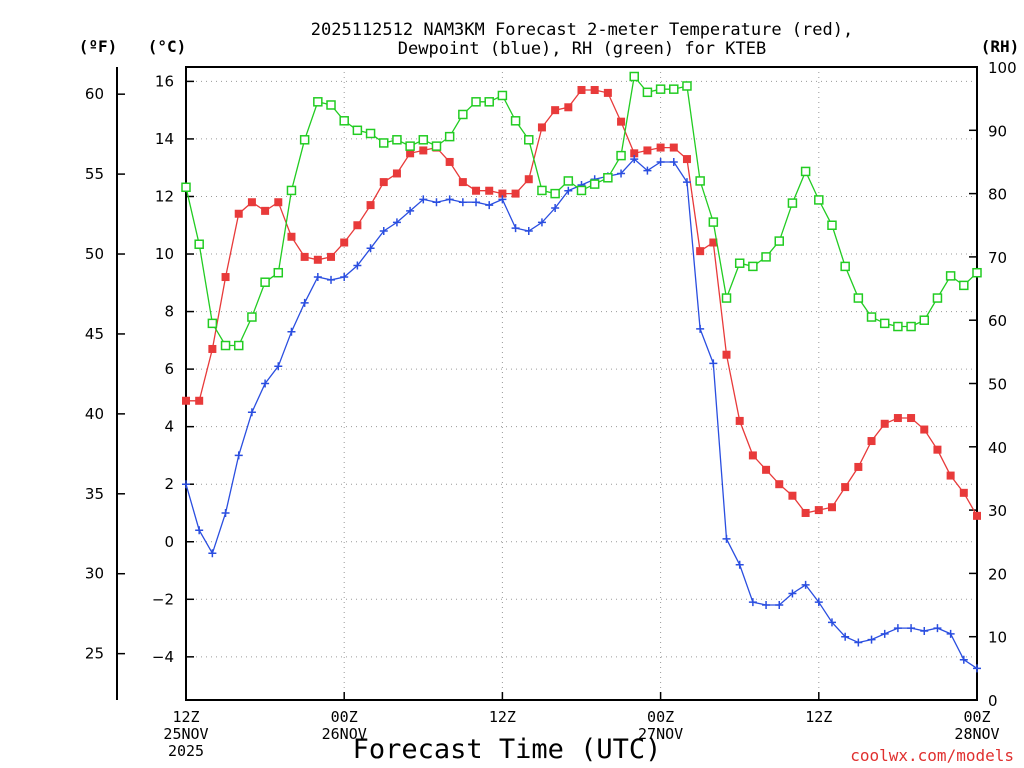 Image resolution: width=1024 pixels, height=768 pixels. I want to click on celsius-axis: 16 14 12 10 8 6 4 2 0 −2 −4, so click(173, 369).